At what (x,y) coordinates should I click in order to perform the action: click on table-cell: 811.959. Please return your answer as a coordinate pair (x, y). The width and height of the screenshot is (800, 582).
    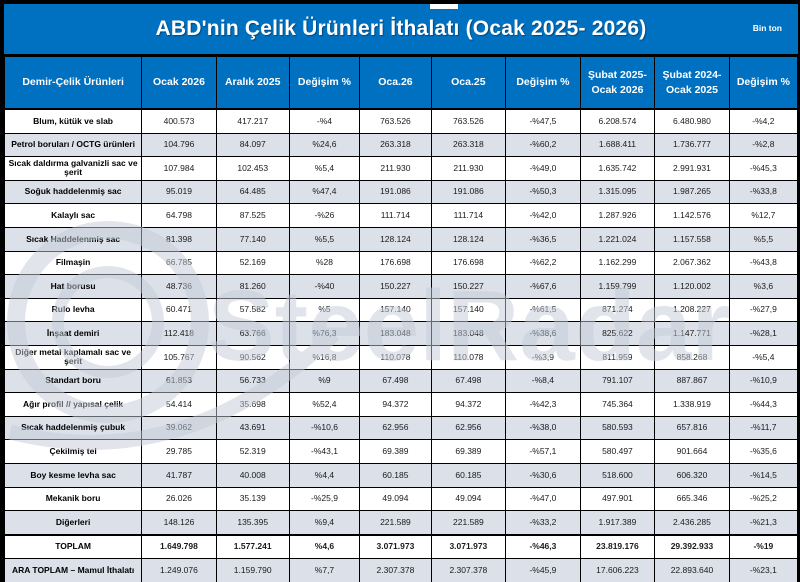
    Looking at the image, I should click on (617, 357).